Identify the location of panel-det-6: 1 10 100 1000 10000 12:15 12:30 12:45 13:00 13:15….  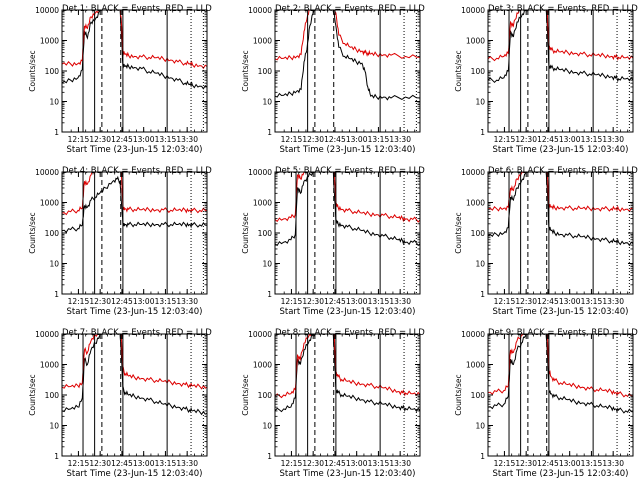
(546, 241).